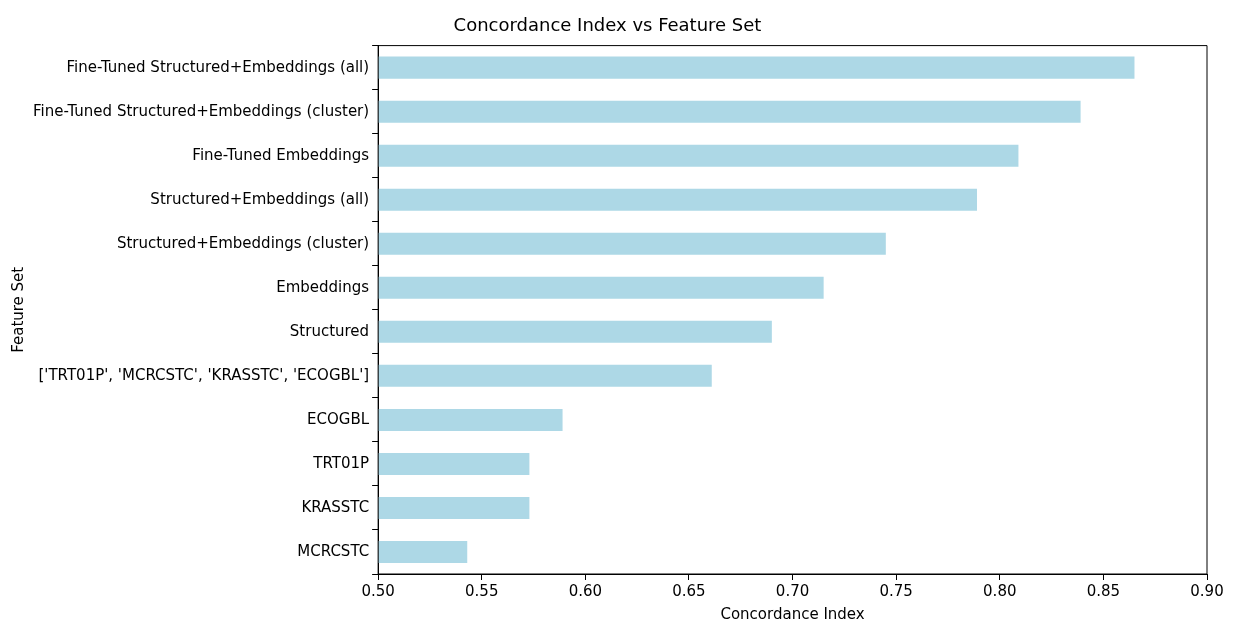  Describe the element at coordinates (341, 462) in the screenshot. I see `y-tick-label: TRT01P` at that location.